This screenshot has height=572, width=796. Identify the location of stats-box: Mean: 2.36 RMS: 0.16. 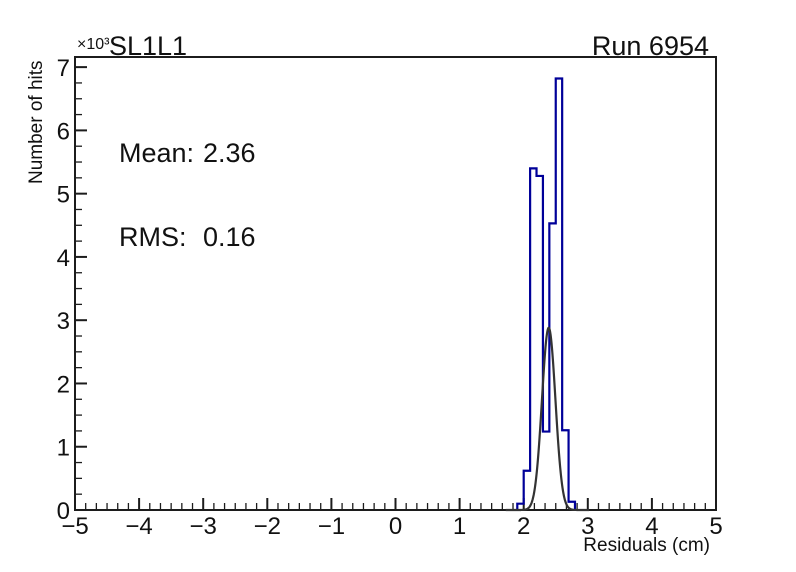
(187, 195).